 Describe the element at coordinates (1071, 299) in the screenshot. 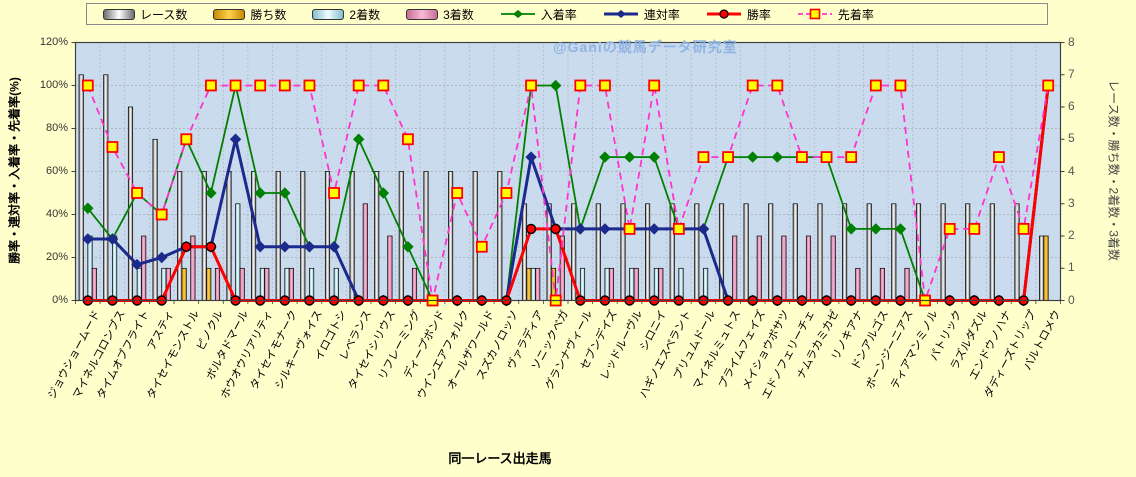

I see `y-right-tick-0: 0` at that location.